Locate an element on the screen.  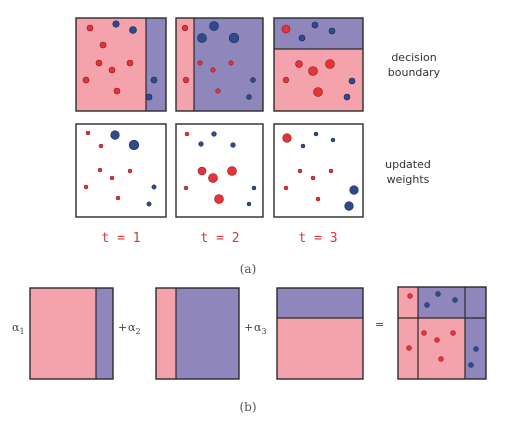
updated-weights-label-line2: weights is located at coordinates (408, 179).